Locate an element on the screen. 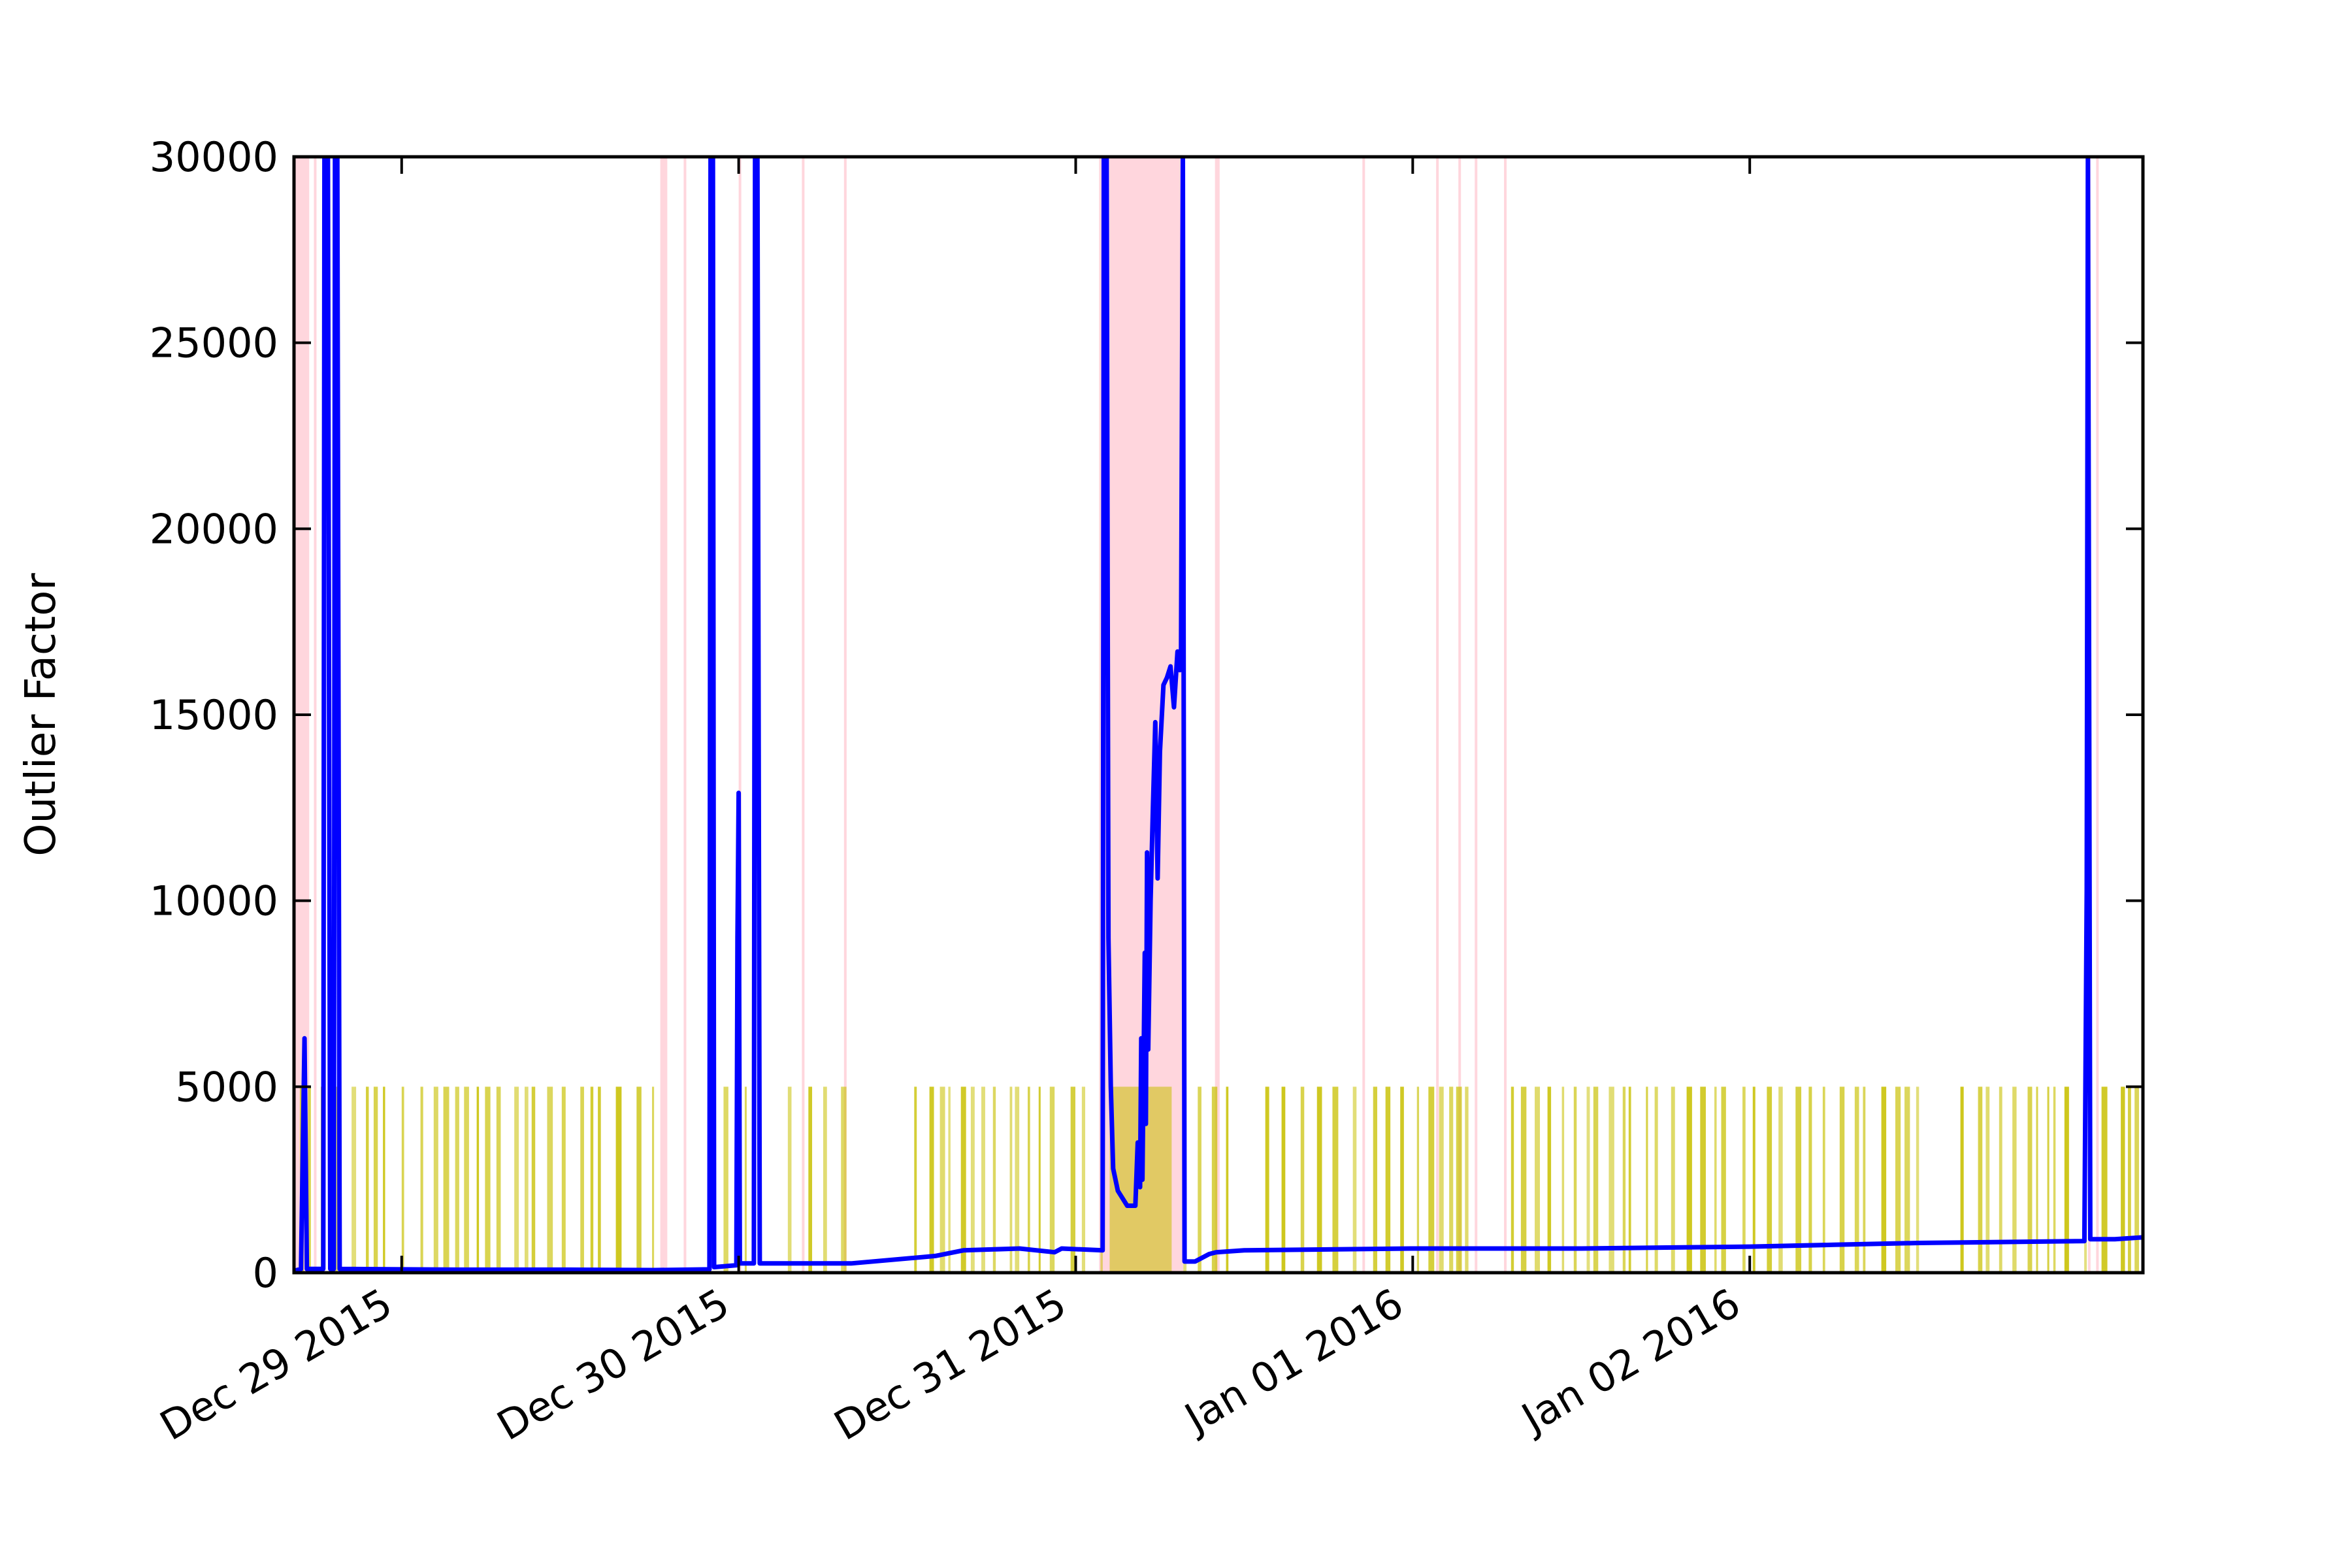 Image resolution: width=2352 pixels, height=1568 pixels. y-axis-label: Outlier Factor is located at coordinates (41, 715).